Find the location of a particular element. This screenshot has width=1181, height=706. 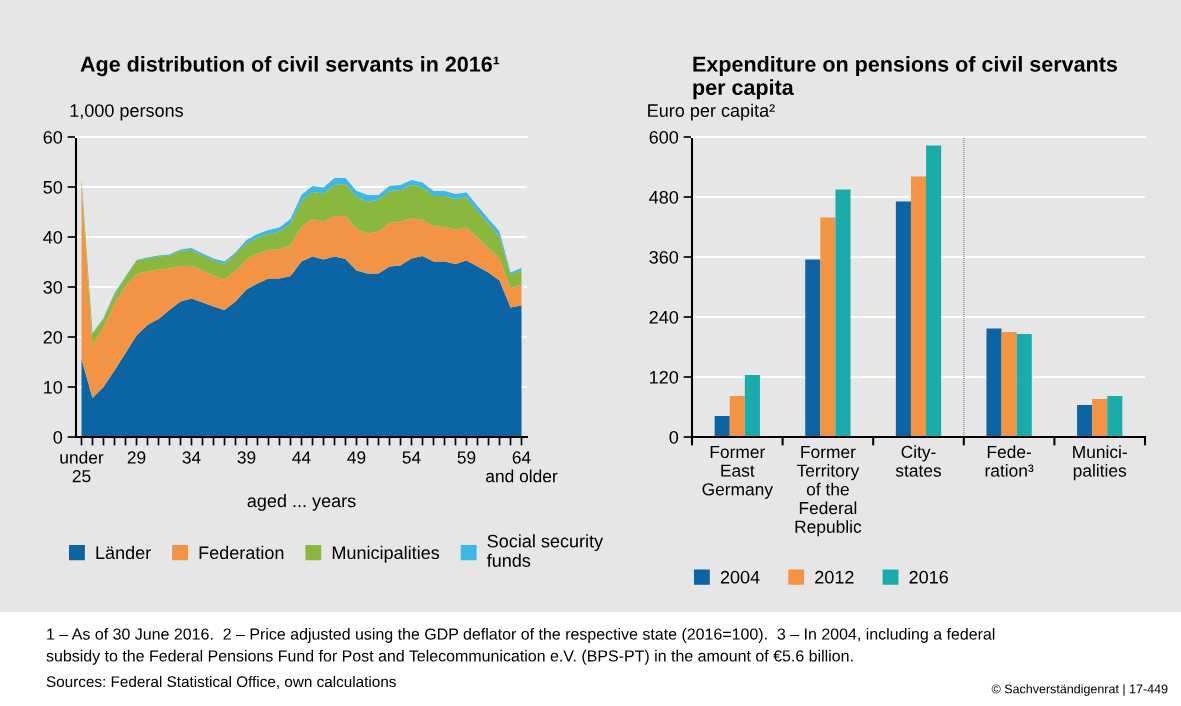

legend-label: Federation is located at coordinates (241, 552).